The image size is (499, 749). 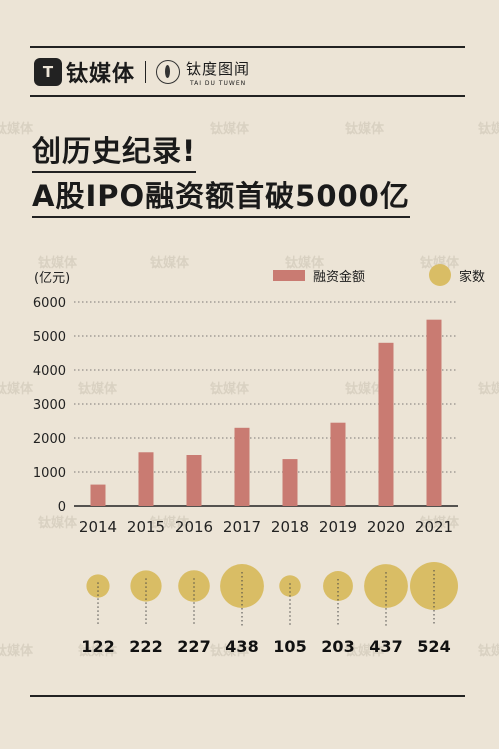 I want to click on brand-logo-icon: T, so click(x=48, y=72).